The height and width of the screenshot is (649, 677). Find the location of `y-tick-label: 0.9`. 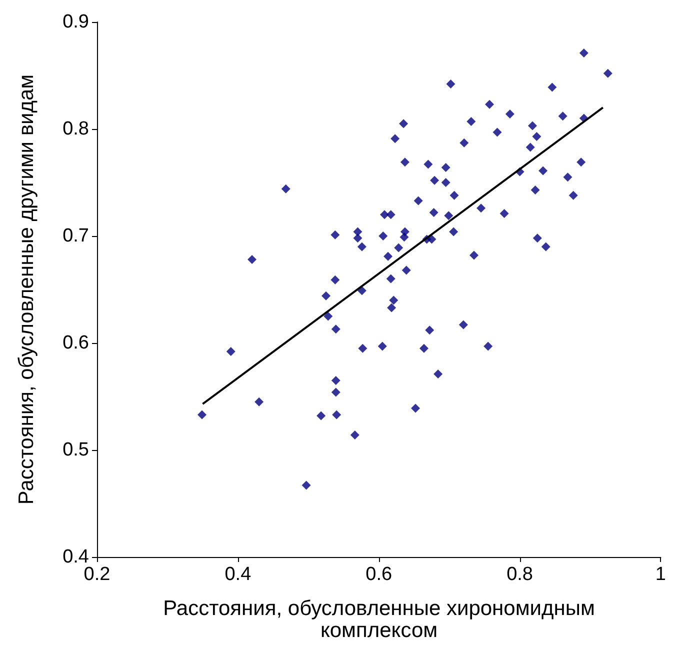

y-tick-label: 0.9 is located at coordinates (75, 22).